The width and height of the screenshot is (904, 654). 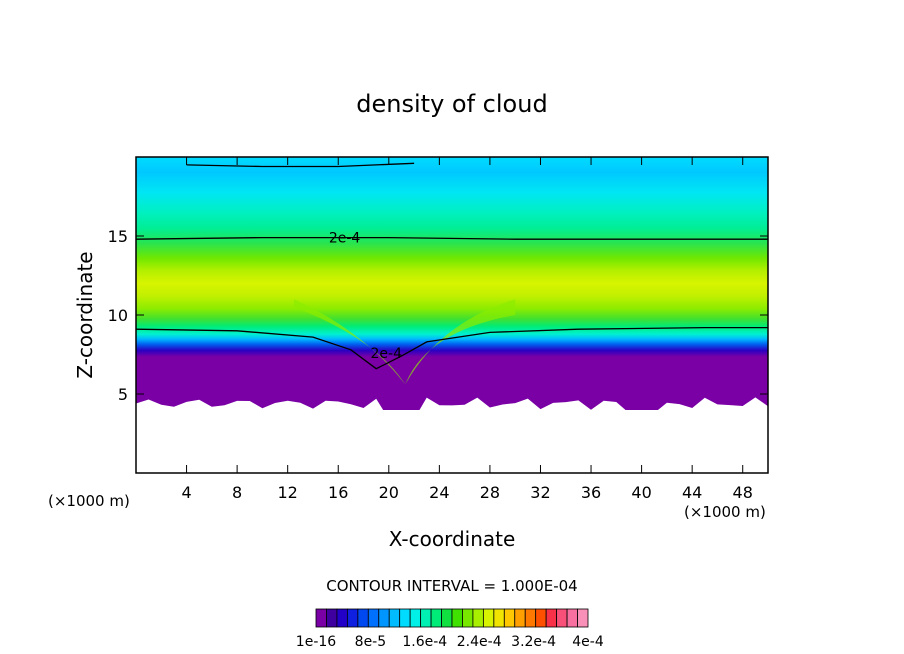 I want to click on x-tick-label: 40, so click(x=641, y=492).